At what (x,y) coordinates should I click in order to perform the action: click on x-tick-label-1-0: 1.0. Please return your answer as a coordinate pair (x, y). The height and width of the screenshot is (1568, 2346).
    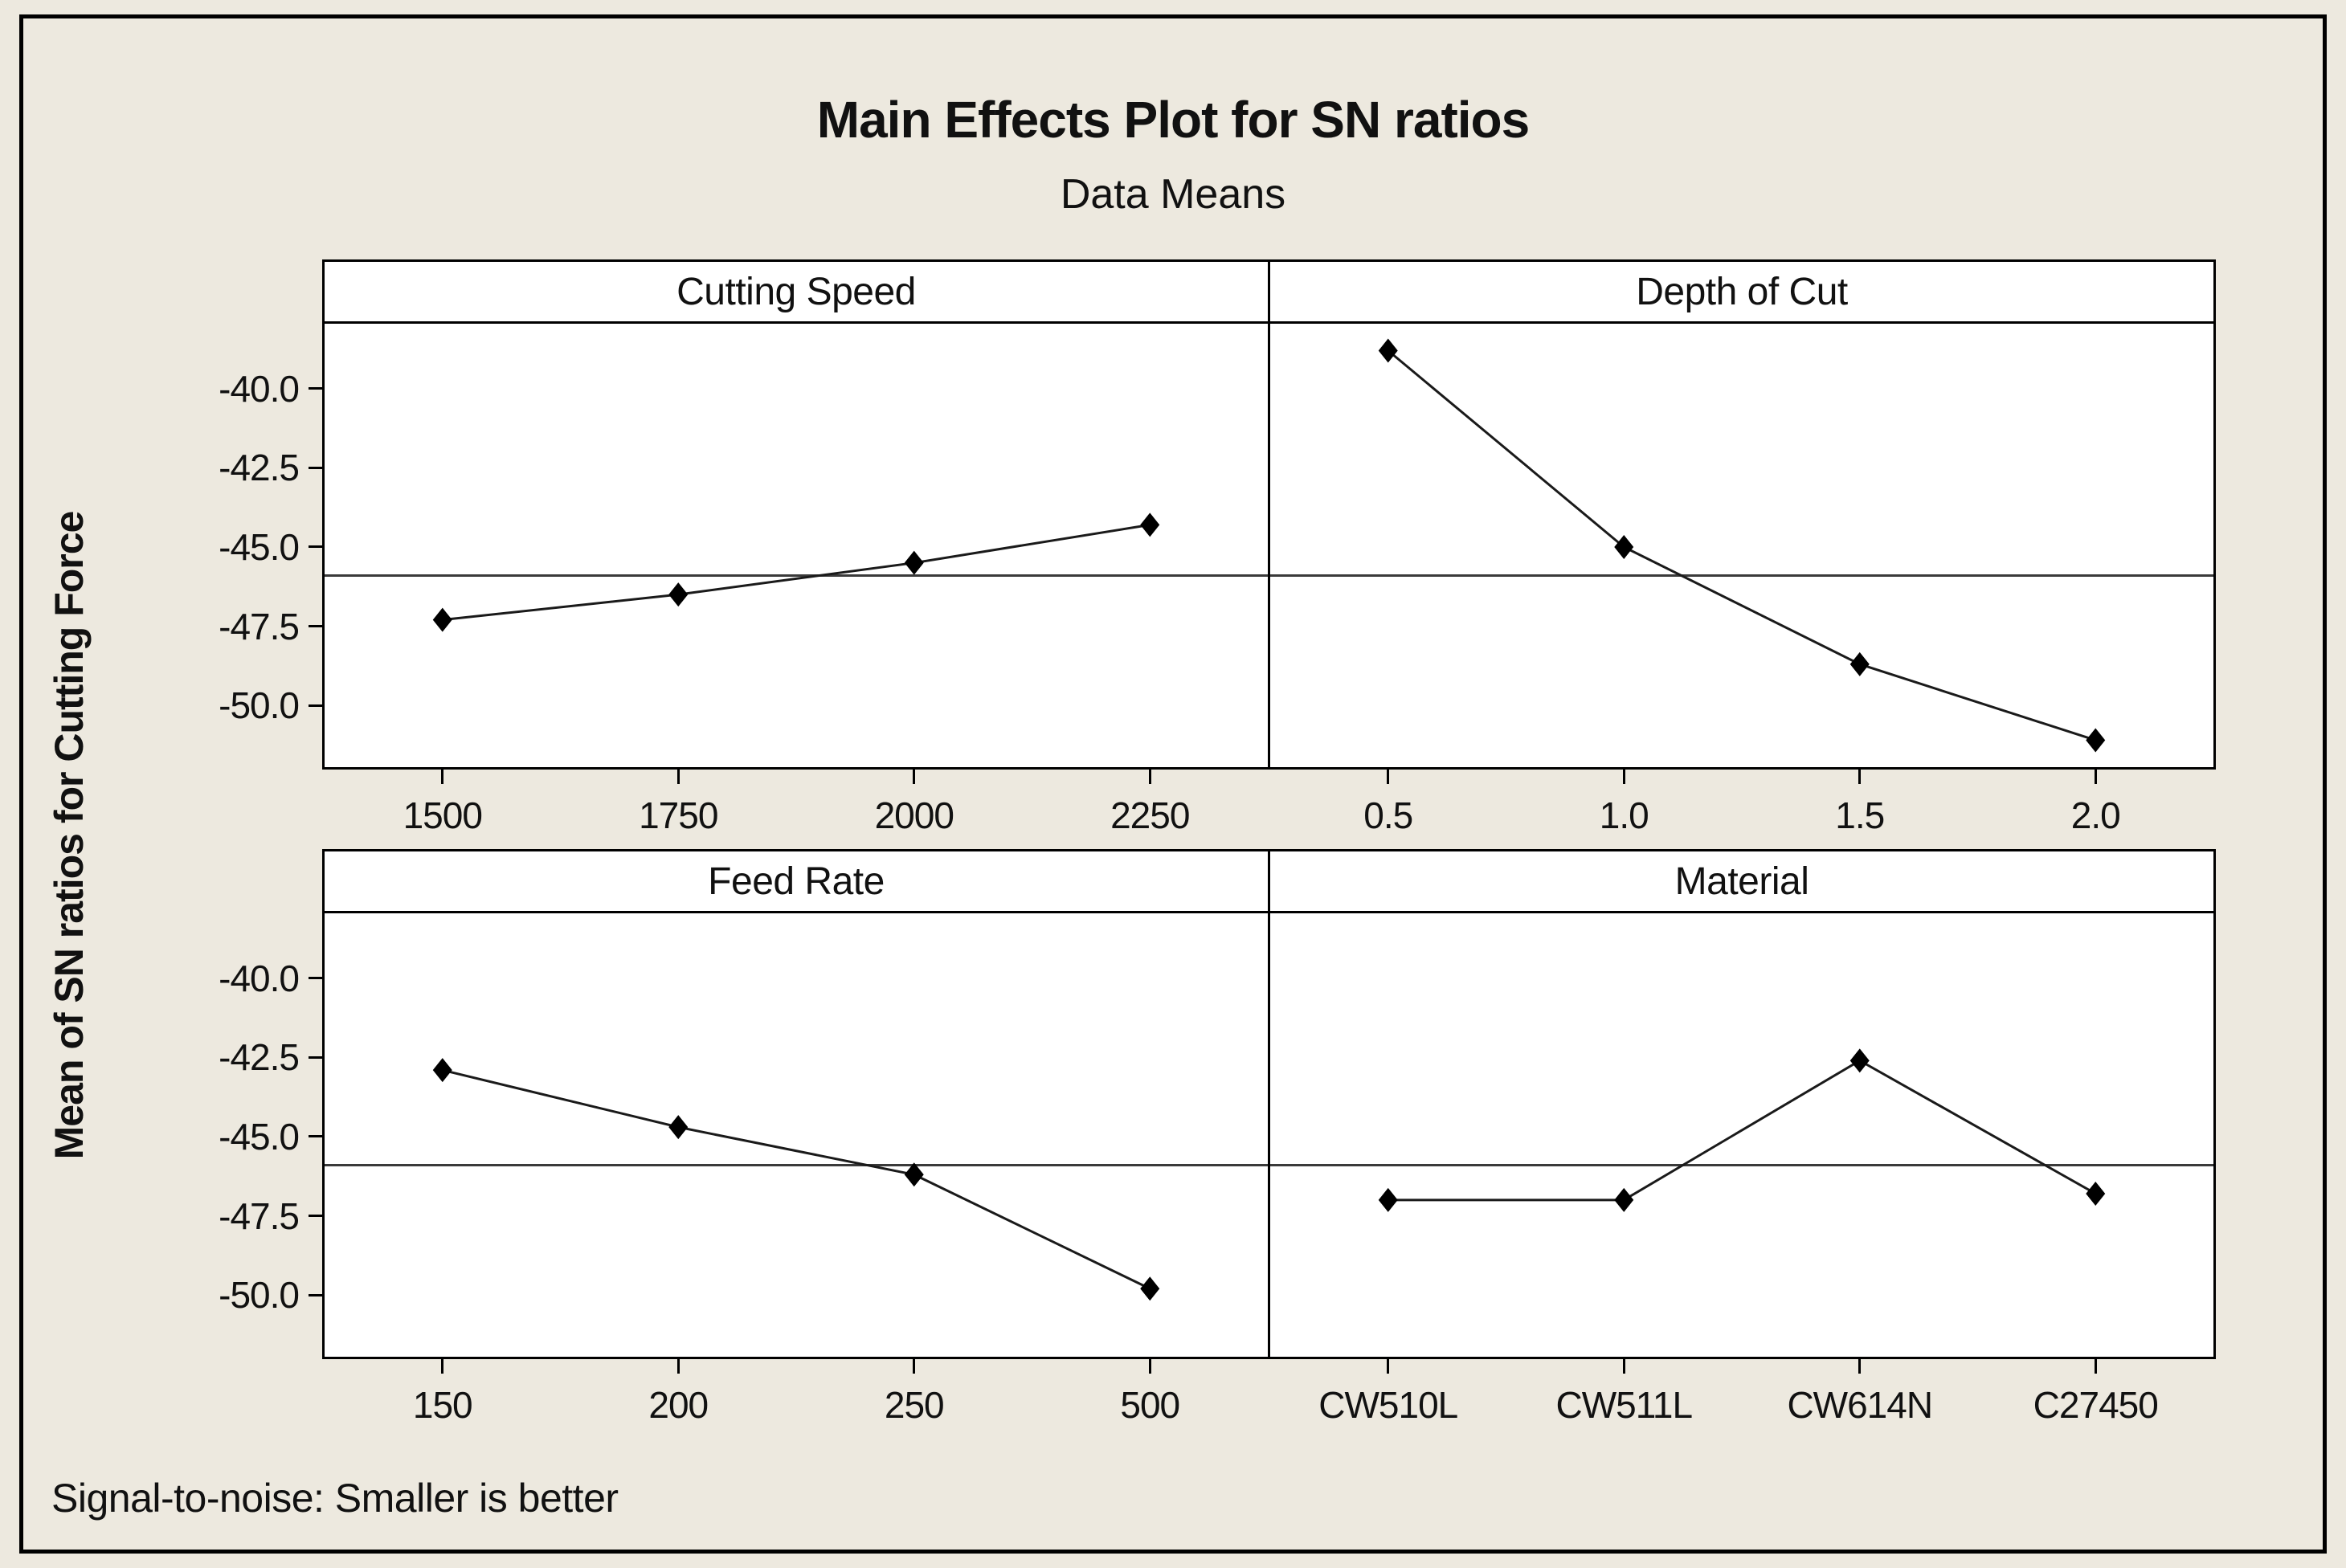
    Looking at the image, I should click on (1624, 815).